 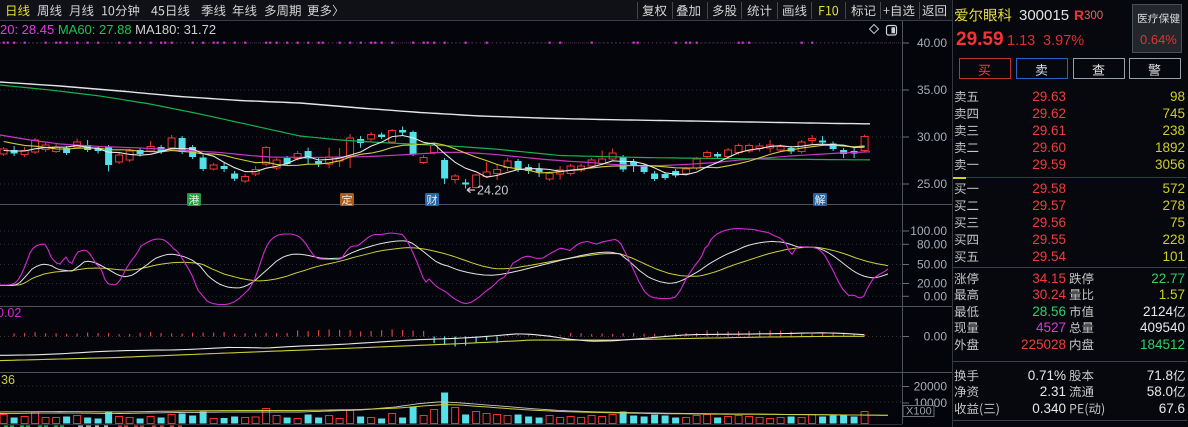 I want to click on svg-text: 24.20, so click(x=492, y=191).